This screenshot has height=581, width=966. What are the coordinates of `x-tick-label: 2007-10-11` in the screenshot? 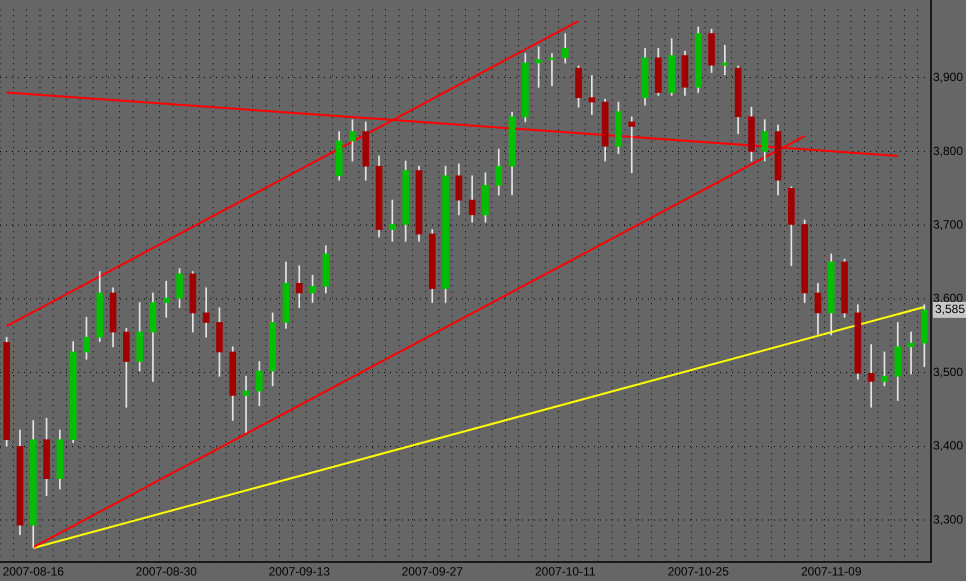 It's located at (565, 571).